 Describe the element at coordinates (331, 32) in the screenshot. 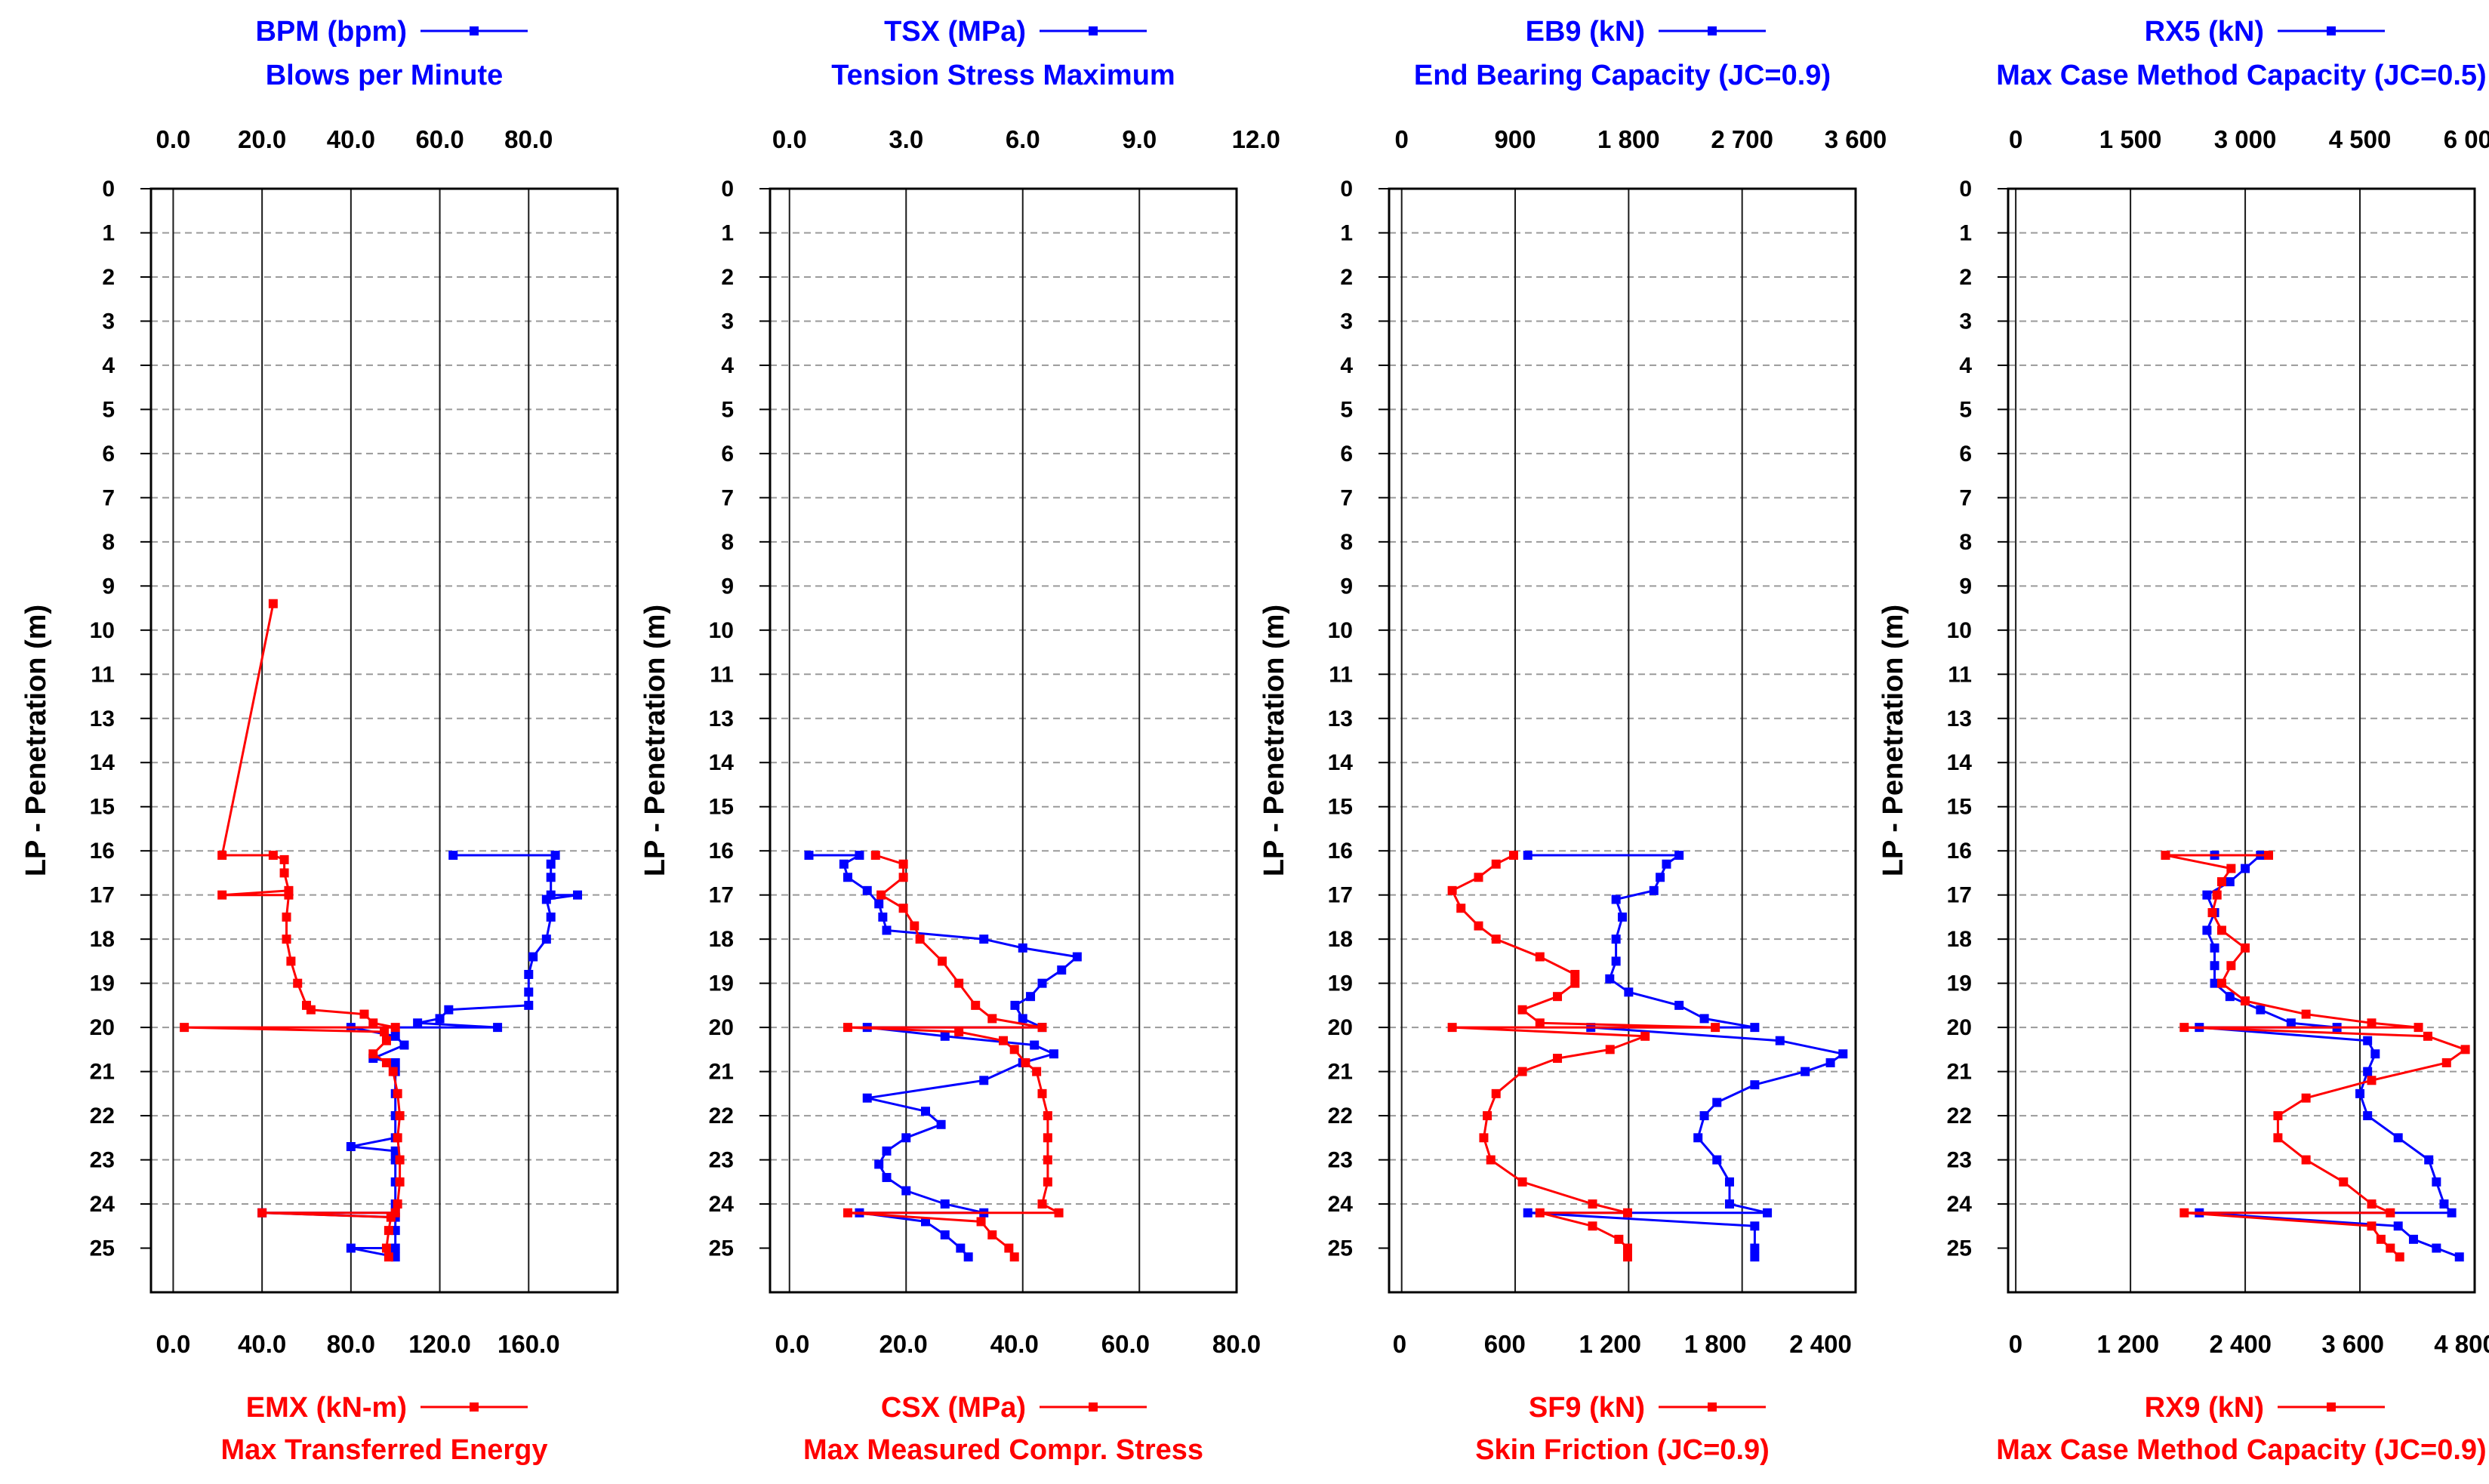

I see `top-axis-label: BPM (bpm)` at that location.